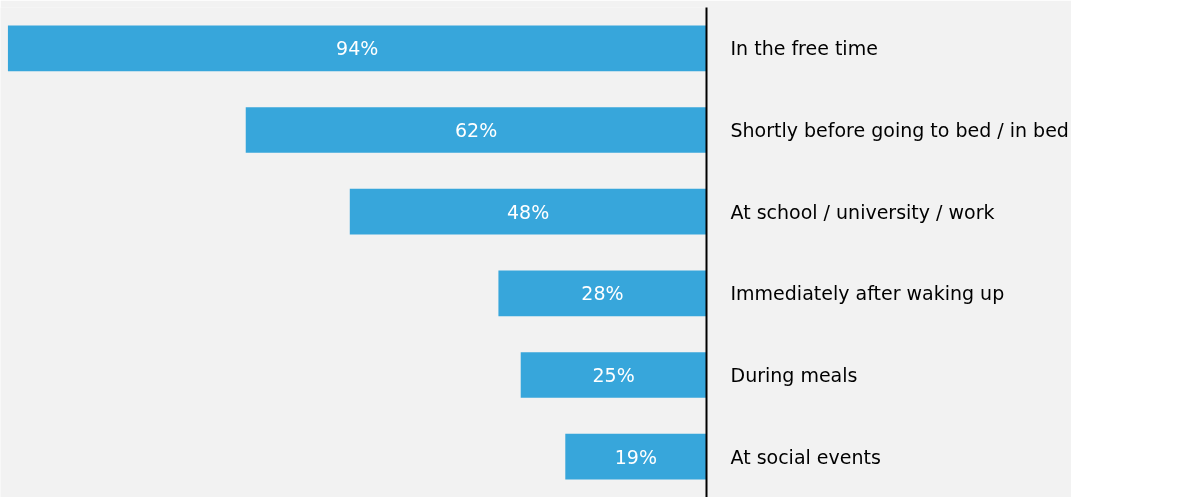 The width and height of the screenshot is (1199, 497). Describe the element at coordinates (867, 293) in the screenshot. I see `y-tick-label: Immediately after waking up` at that location.